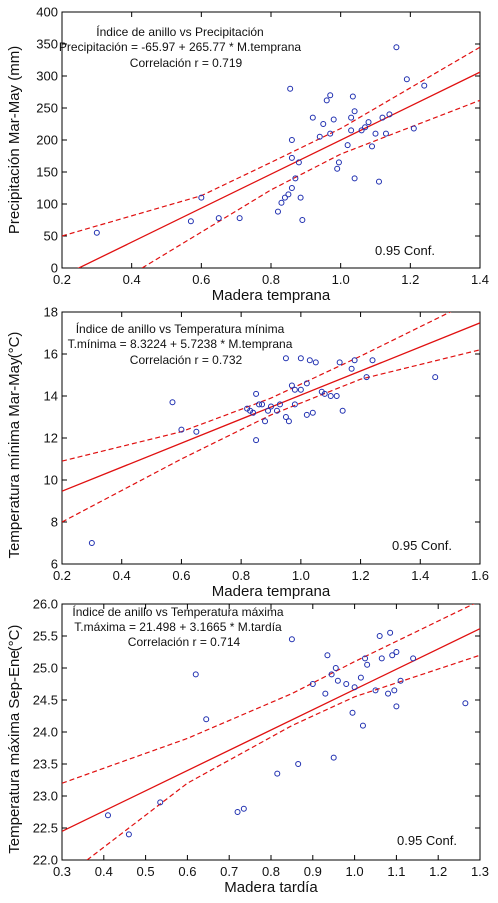 The height and width of the screenshot is (903, 498). Describe the element at coordinates (229, 871) in the screenshot. I see `x-tick-label: 0.7` at that location.